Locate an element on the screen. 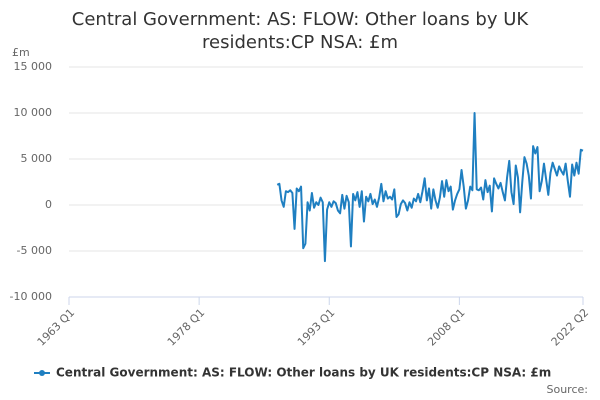  y-tick-label: 10 000 is located at coordinates (33, 112).